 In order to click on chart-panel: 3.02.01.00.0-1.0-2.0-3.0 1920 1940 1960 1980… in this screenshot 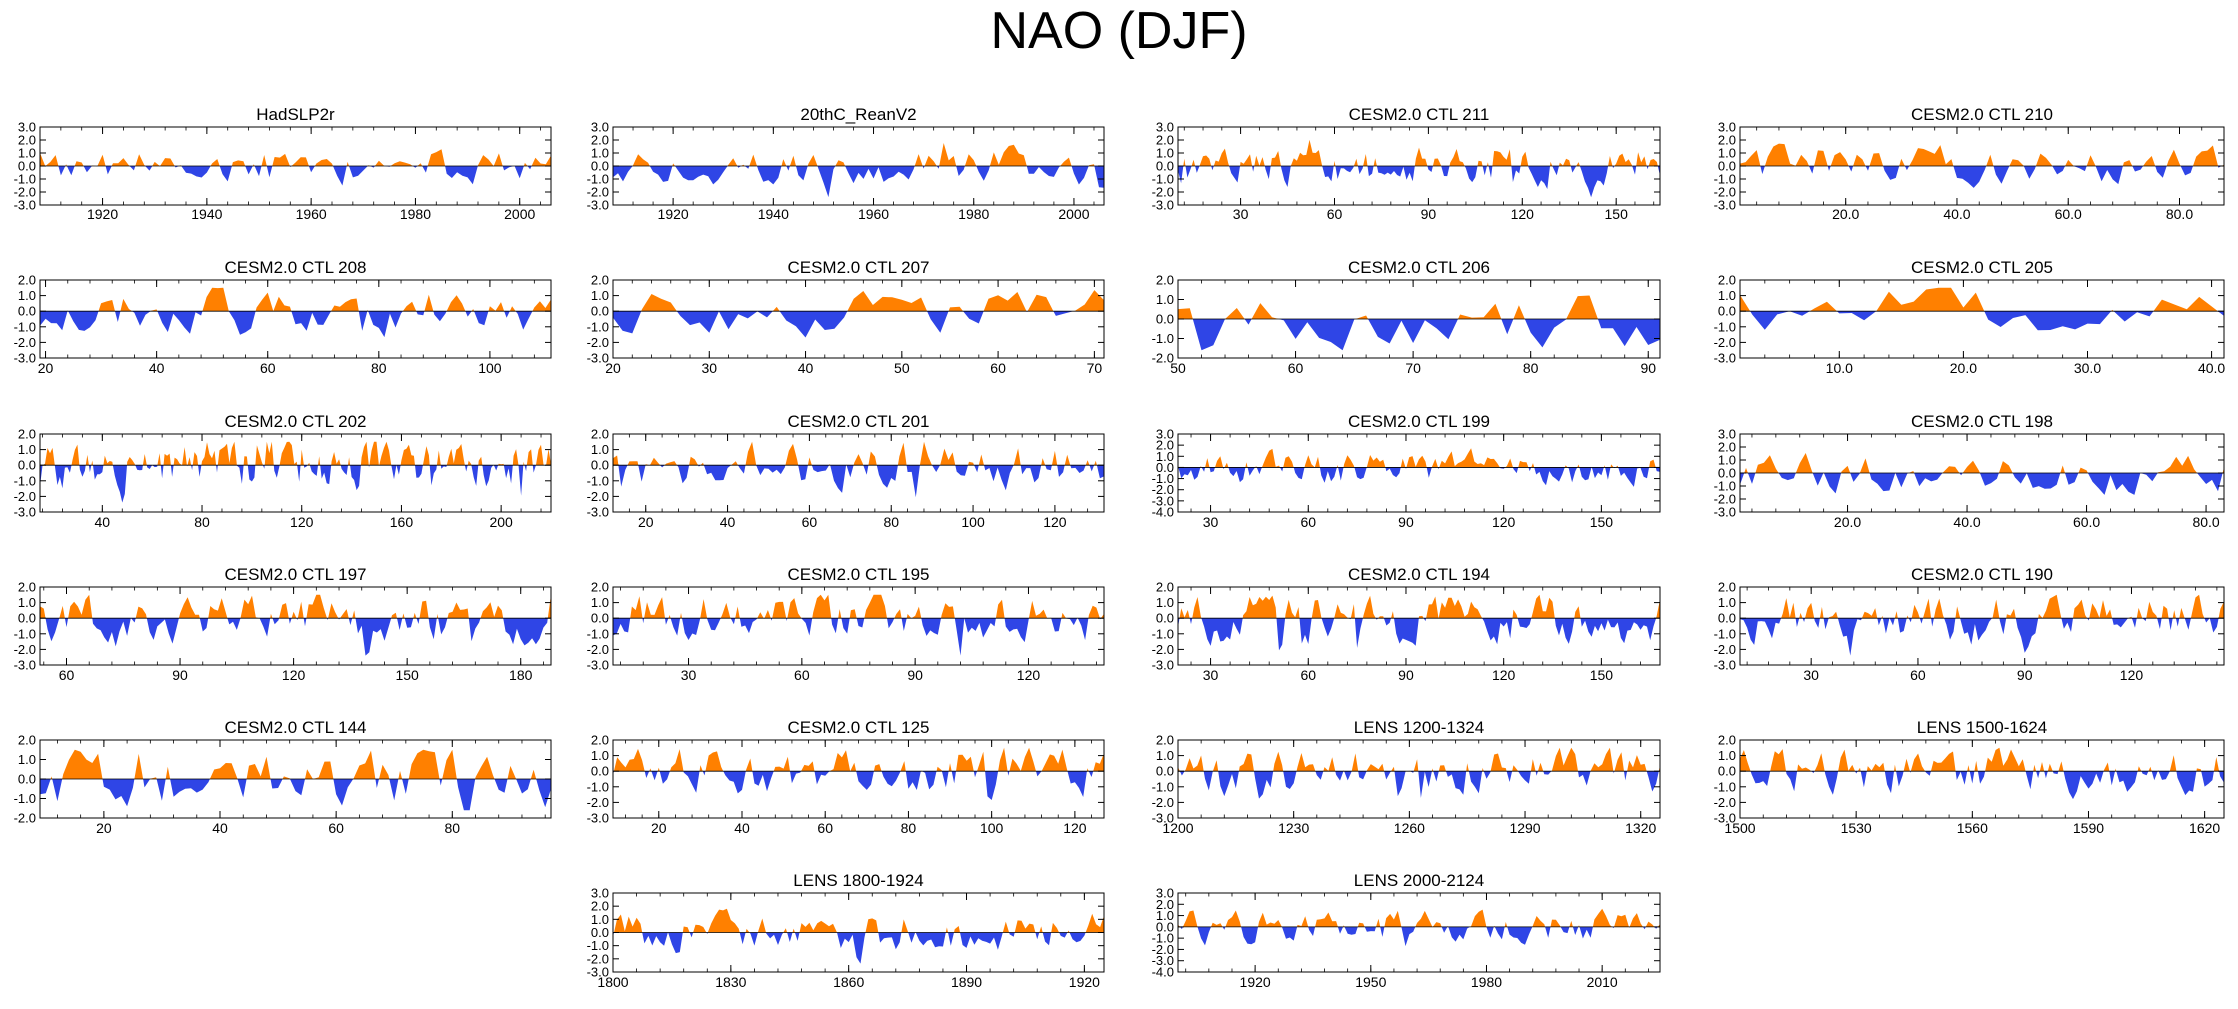, I will do `click(846, 163)`.